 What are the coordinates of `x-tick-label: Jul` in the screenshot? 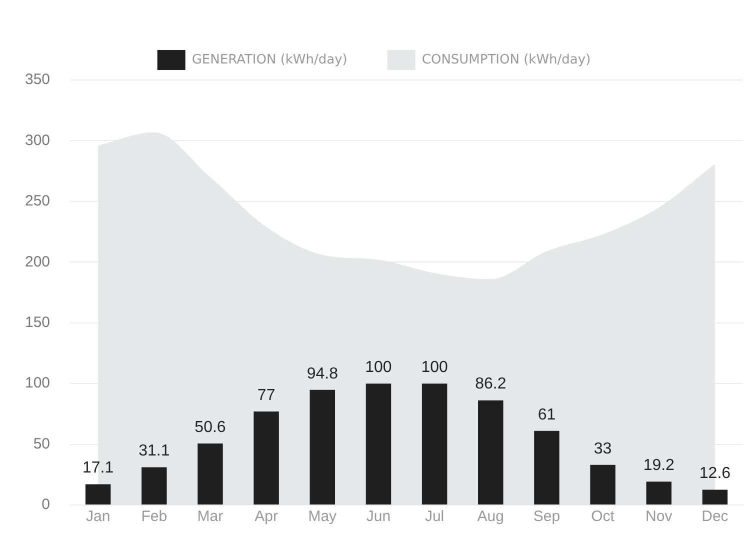 It's located at (434, 517).